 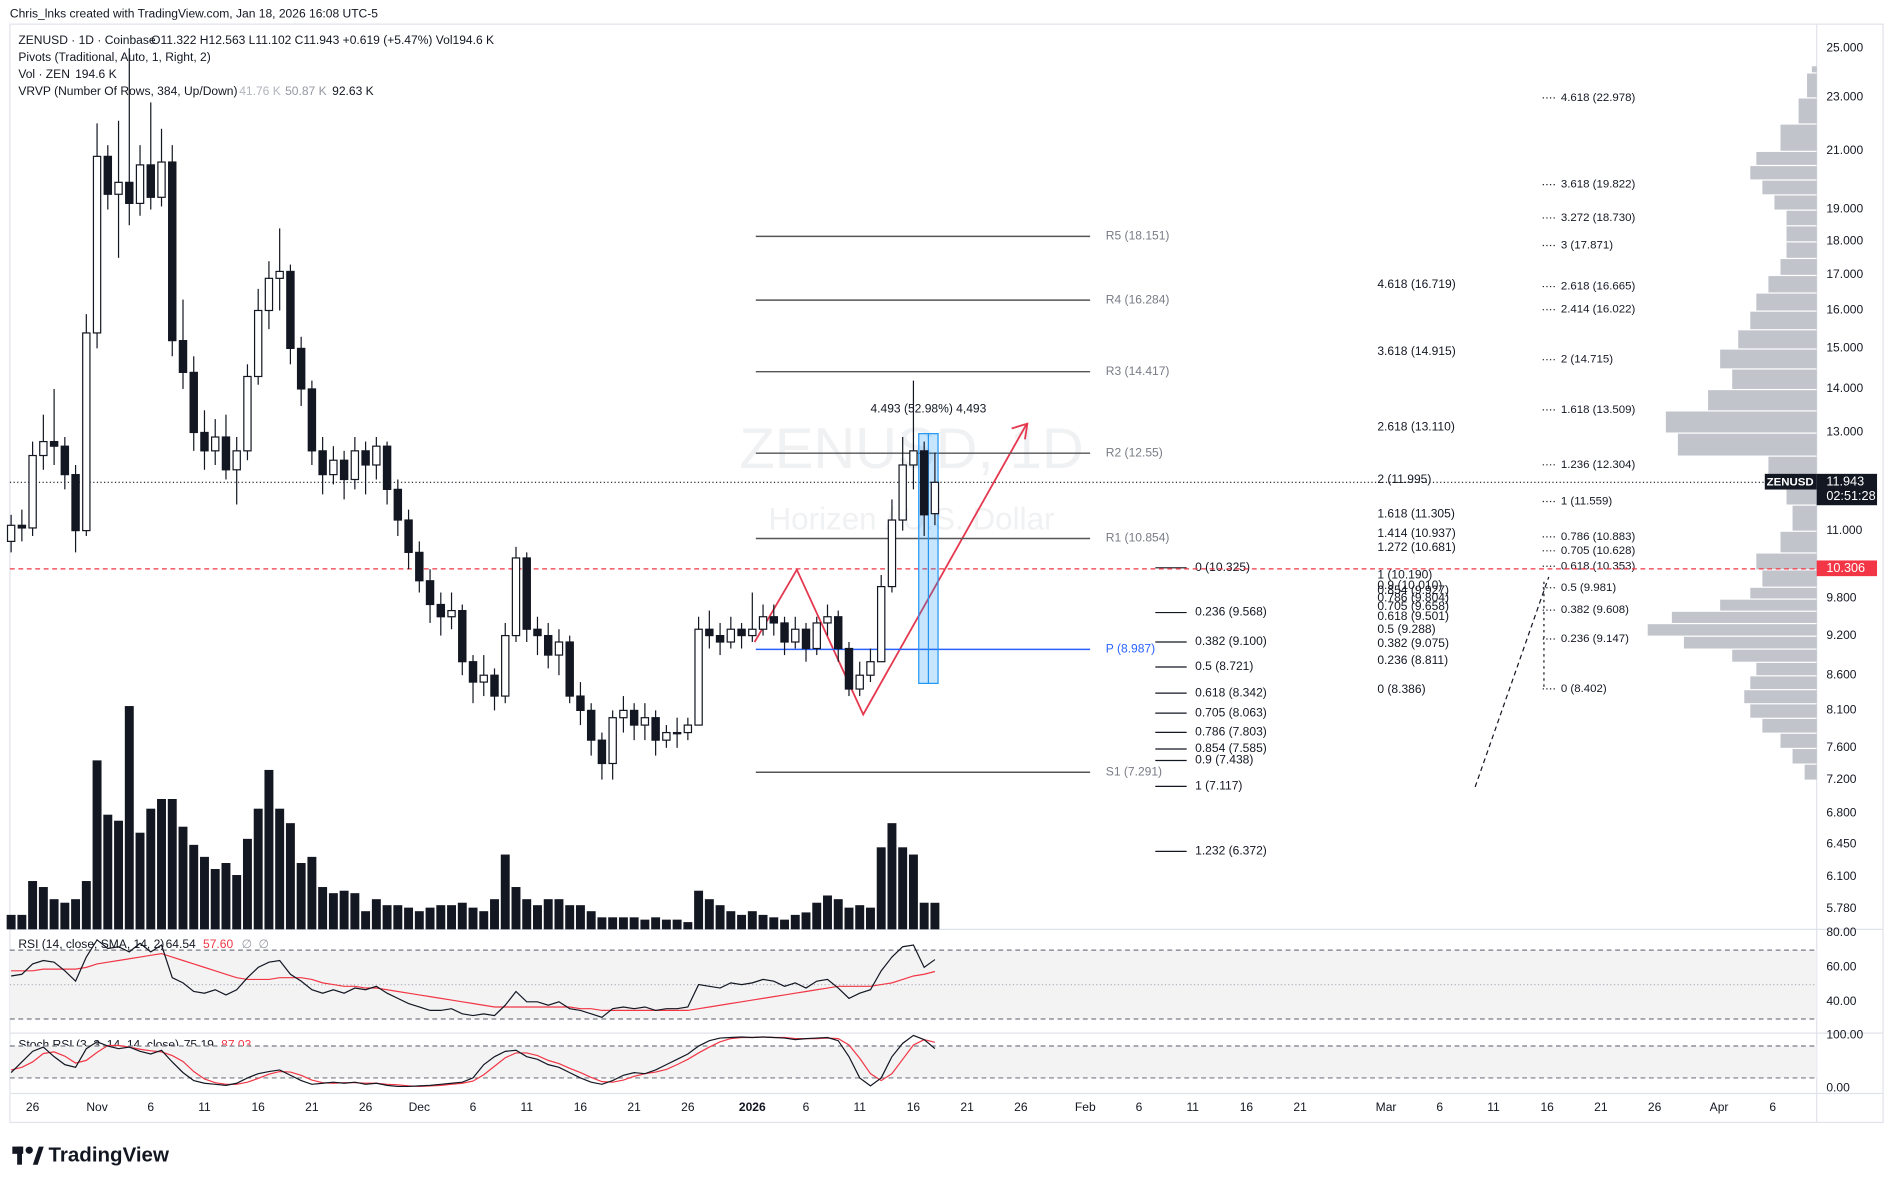 I want to click on vrvp-legend: 92.63 K, so click(x=353, y=91).